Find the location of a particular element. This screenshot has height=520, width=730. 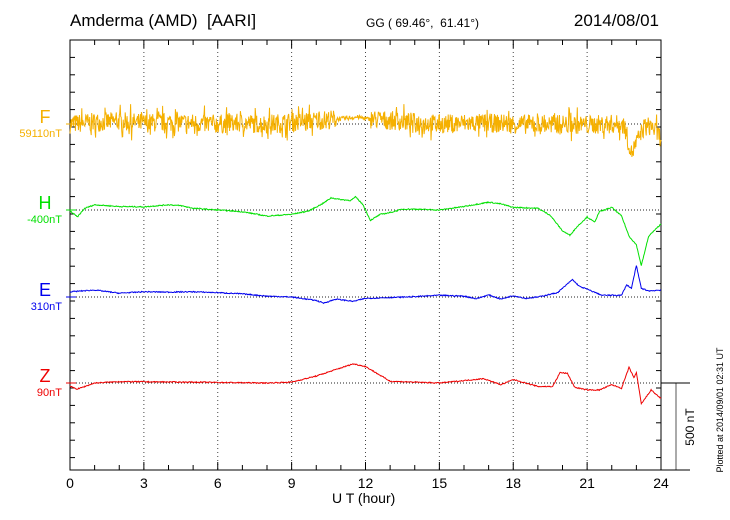

series-baseline-label: 90nT is located at coordinates (49, 393).